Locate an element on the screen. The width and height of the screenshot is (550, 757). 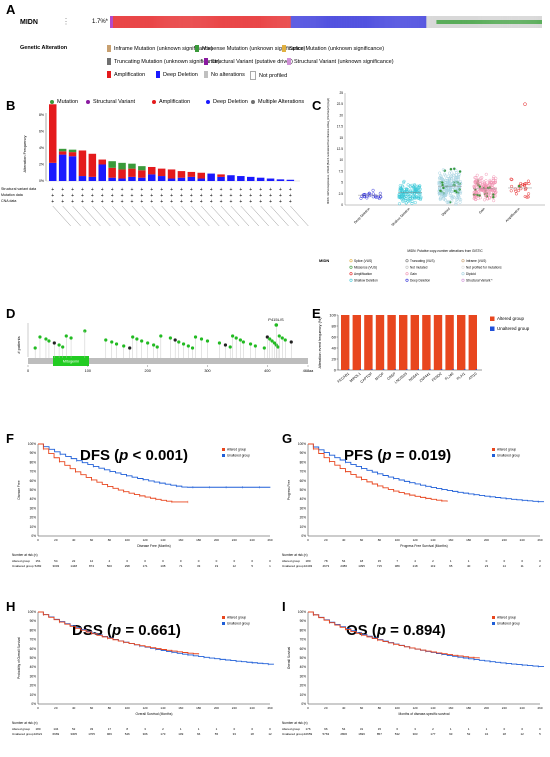
risk-value: 1448 is located at coordinates (73, 566).